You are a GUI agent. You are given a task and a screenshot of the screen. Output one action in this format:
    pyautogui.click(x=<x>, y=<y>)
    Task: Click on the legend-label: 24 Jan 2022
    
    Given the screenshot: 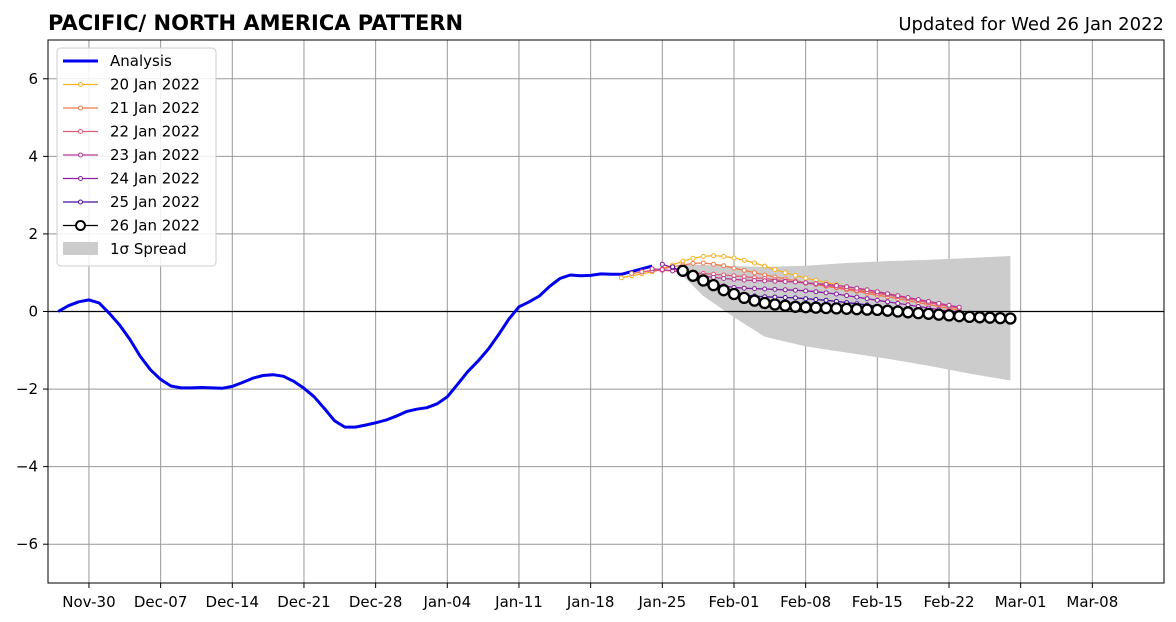 What is the action you would take?
    pyautogui.click(x=155, y=179)
    